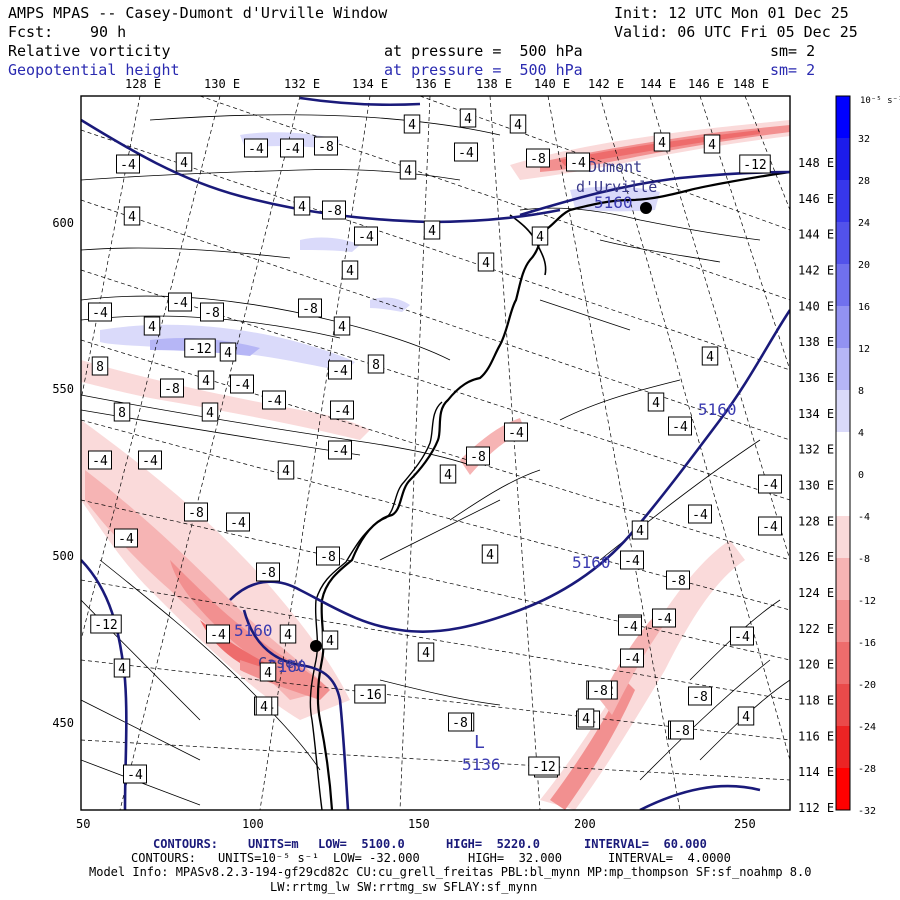 The image size is (900, 900). I want to click on lon-label: 148 E, so click(751, 84).